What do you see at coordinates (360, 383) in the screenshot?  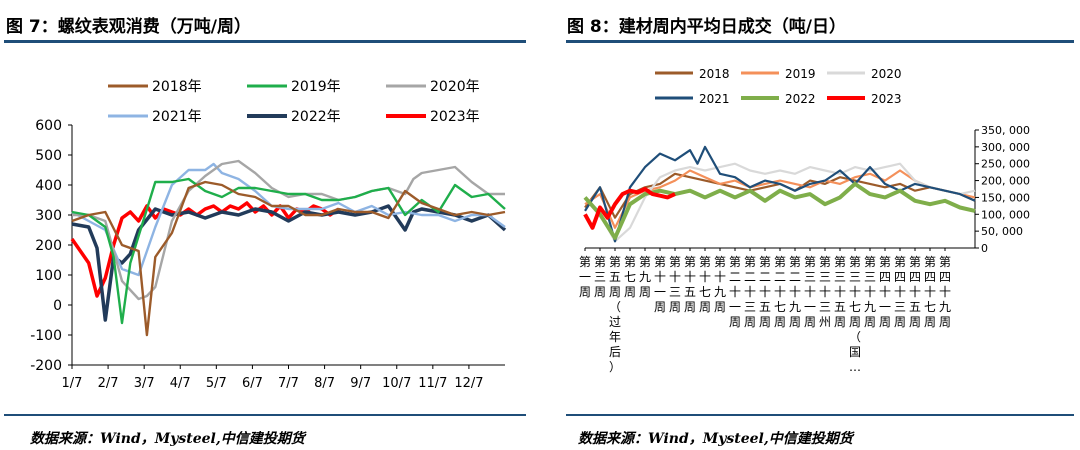 I see `left-x-tick-label: 9/7` at bounding box center [360, 383].